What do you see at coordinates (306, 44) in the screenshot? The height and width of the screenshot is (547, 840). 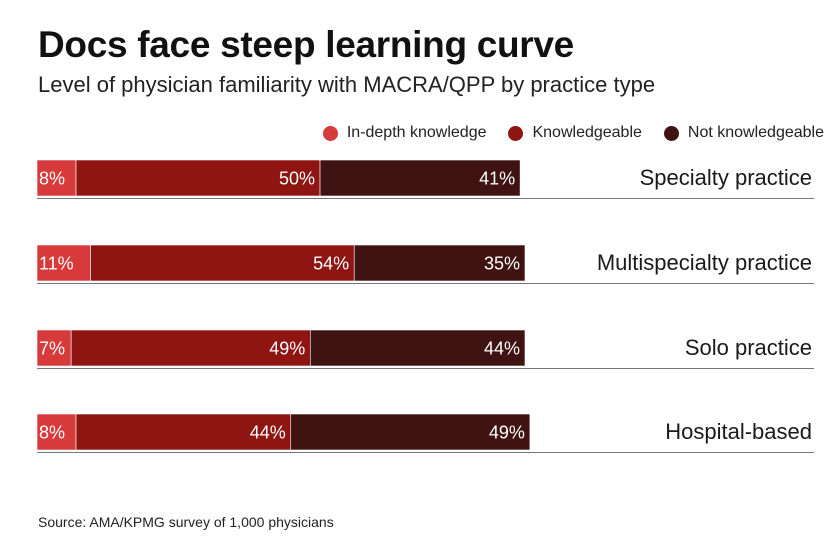 I see `chart-title: Docs face steep learning curve` at bounding box center [306, 44].